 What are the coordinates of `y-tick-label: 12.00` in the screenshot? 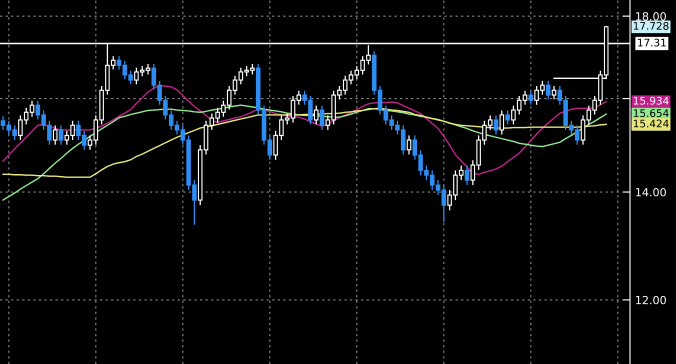 It's located at (651, 300).